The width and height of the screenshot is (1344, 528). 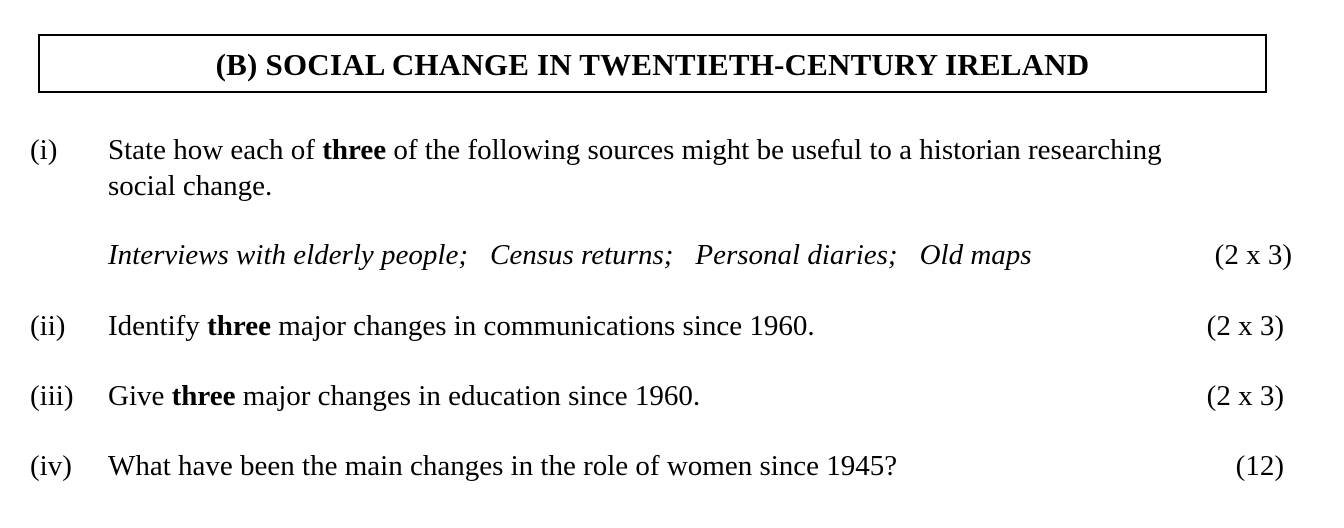 I want to click on question-text-ii-before: Identify, so click(x=158, y=326).